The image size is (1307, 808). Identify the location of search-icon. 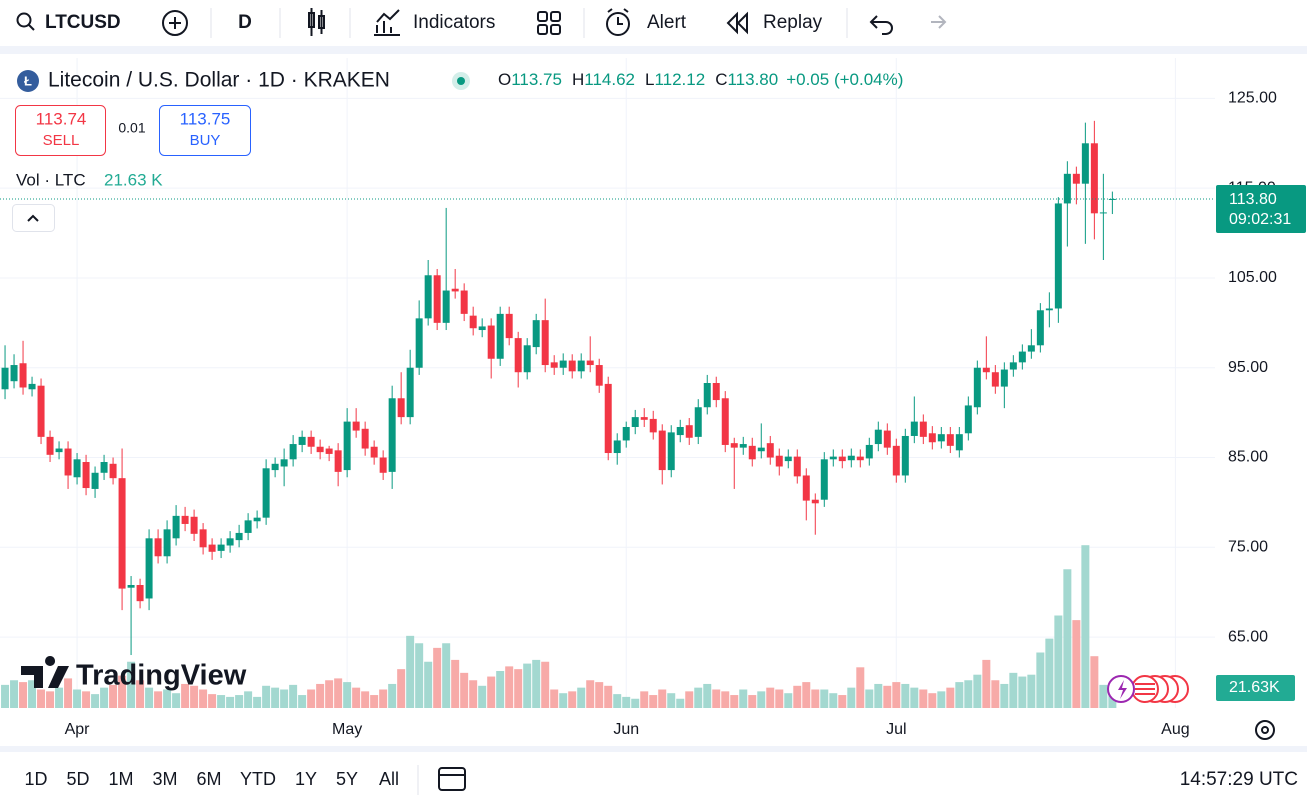
(24, 20).